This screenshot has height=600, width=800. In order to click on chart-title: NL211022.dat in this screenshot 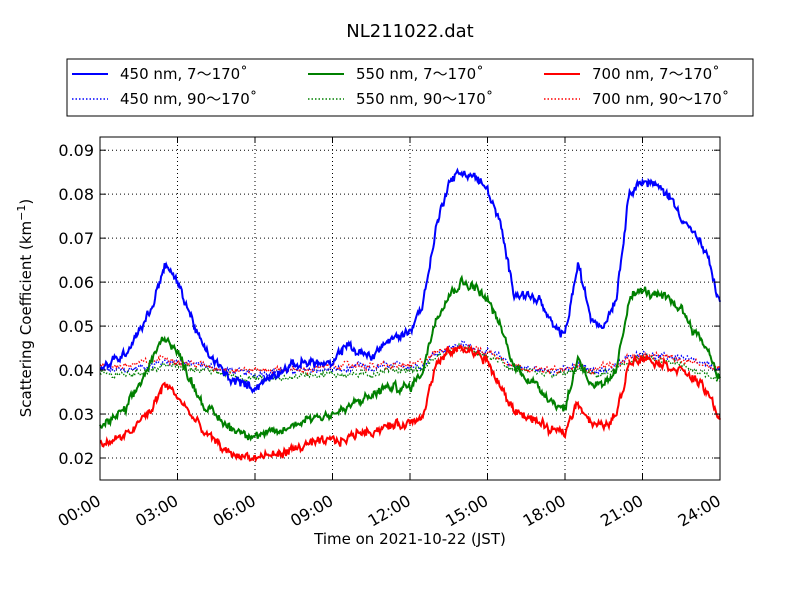, I will do `click(409, 31)`.